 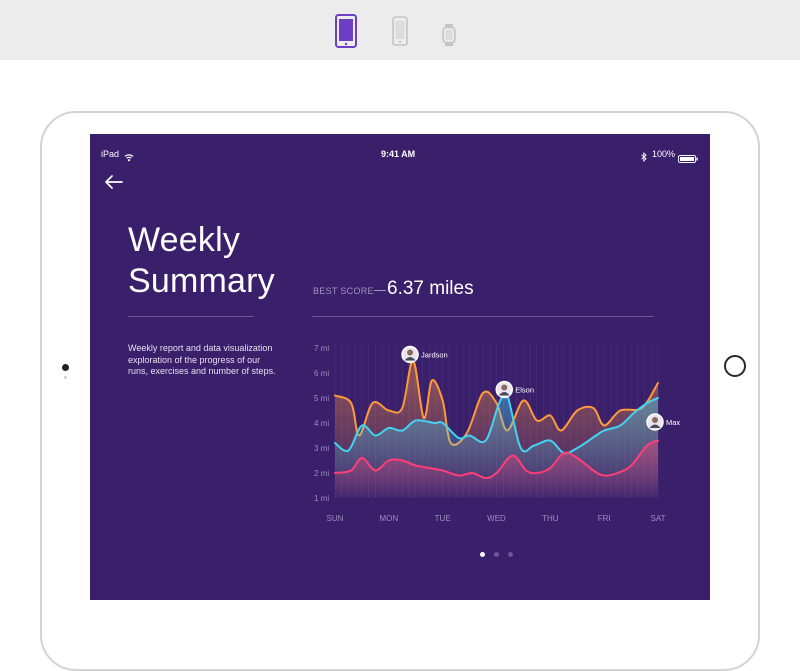 I want to click on best-score-value: 6.37 miles, so click(x=430, y=288).